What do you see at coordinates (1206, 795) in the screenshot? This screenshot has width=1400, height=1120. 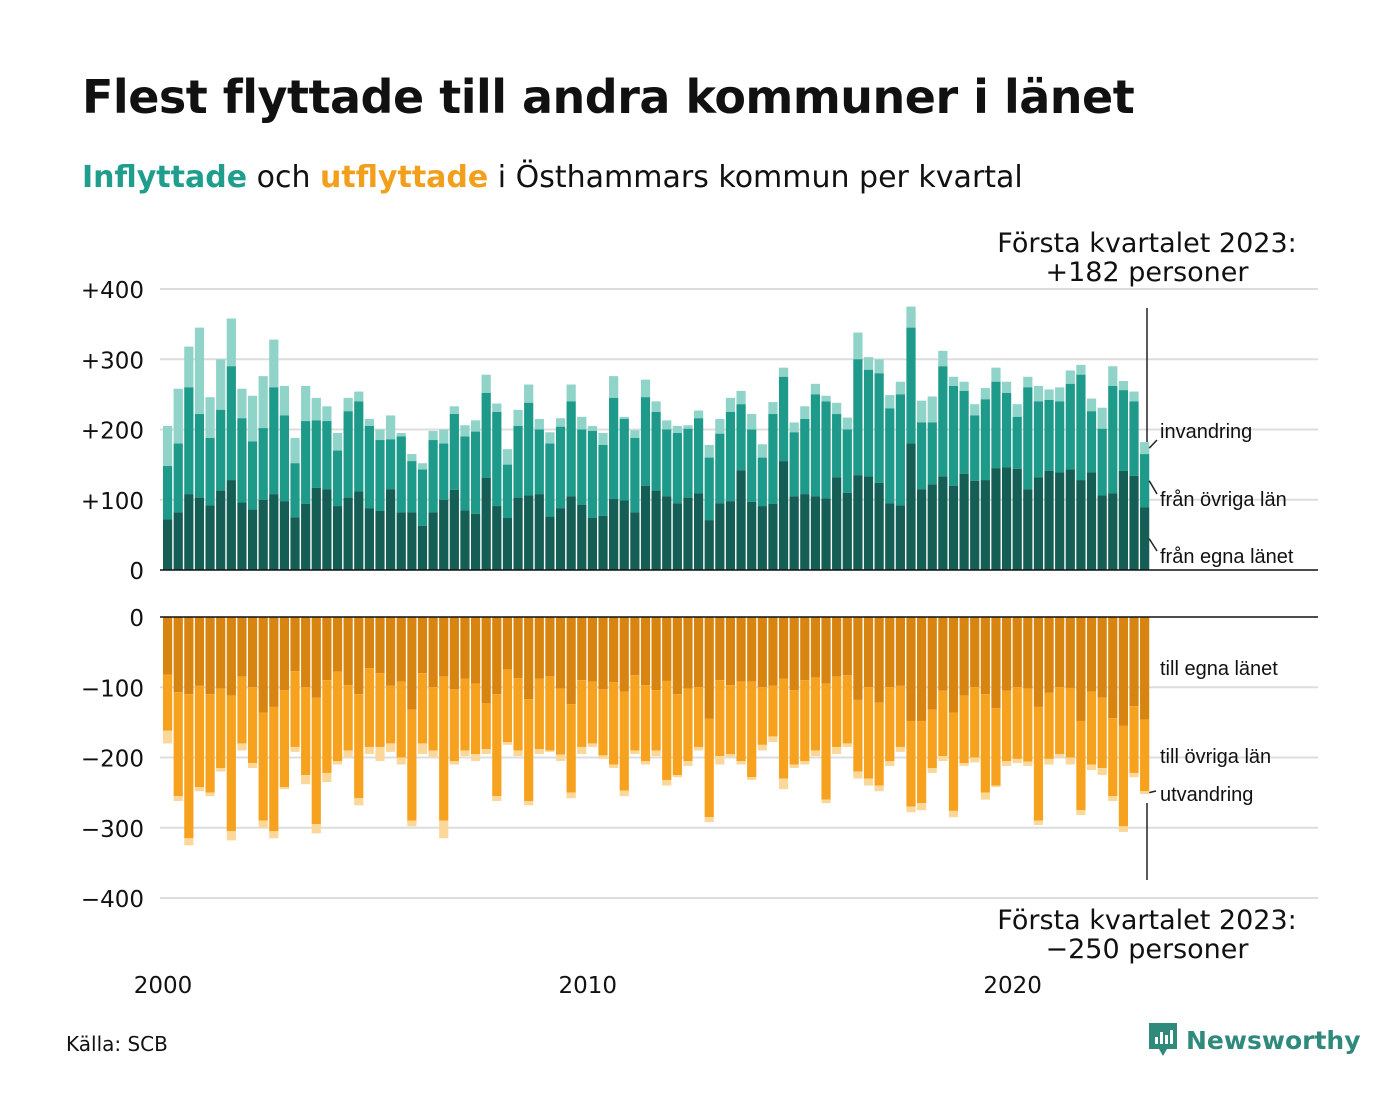 I see `series-label-bottom: utvandring` at bounding box center [1206, 795].